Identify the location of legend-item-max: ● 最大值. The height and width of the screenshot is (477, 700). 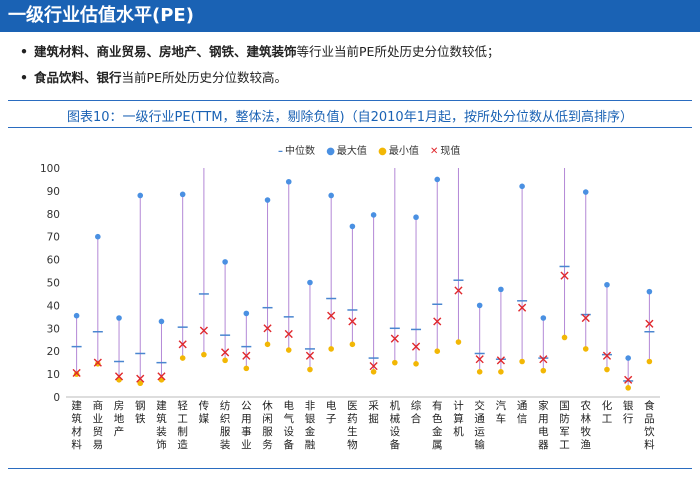
(346, 149).